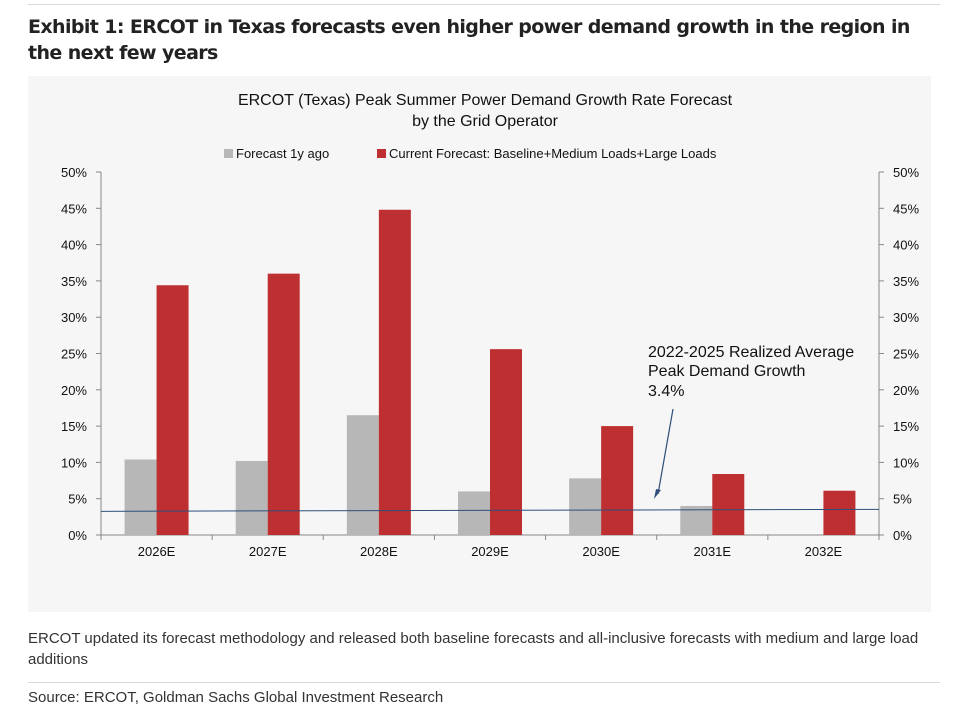 This screenshot has height=714, width=959. I want to click on left-y-tick-label: 25%, so click(74, 354).